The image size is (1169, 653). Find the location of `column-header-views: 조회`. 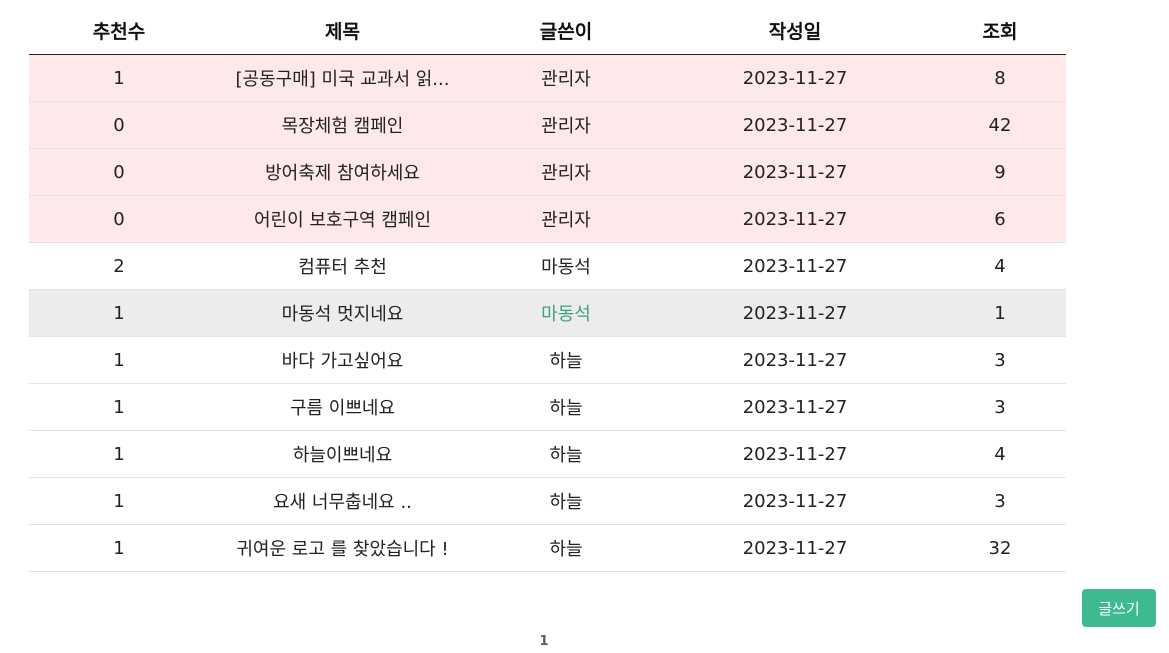

column-header-views: 조회 is located at coordinates (1000, 30).